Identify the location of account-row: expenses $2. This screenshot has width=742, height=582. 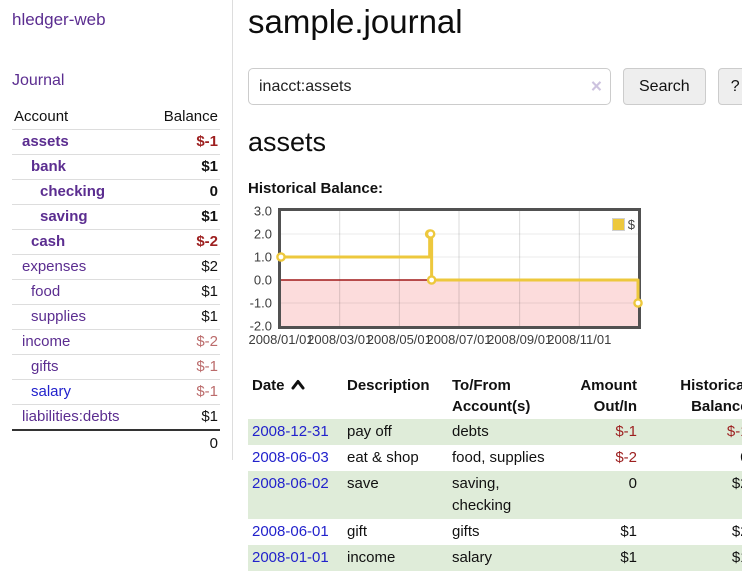
(116, 267).